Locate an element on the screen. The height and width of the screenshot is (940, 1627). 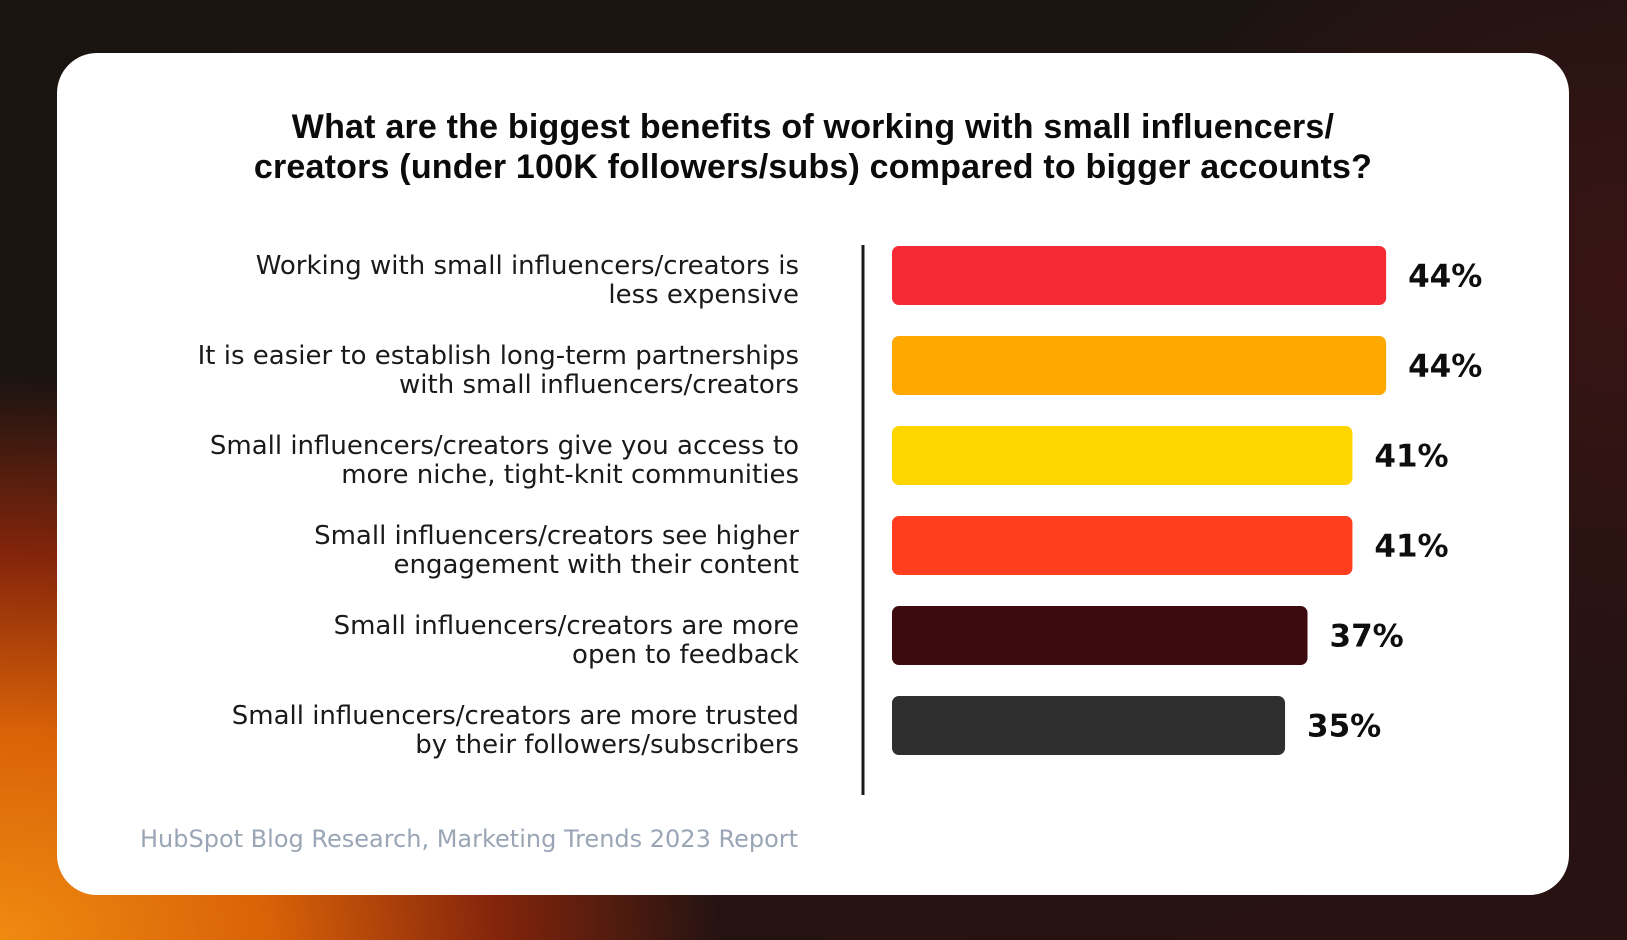
value-label-5: 37% is located at coordinates (1367, 637).